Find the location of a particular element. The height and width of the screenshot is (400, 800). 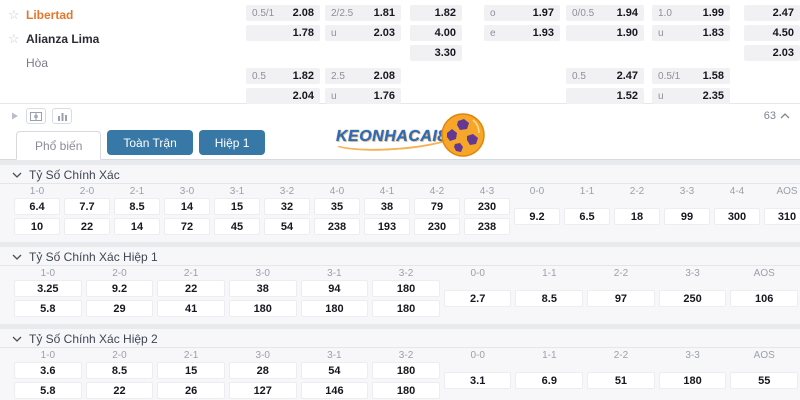

score-odds-cell: 32 is located at coordinates (287, 206).